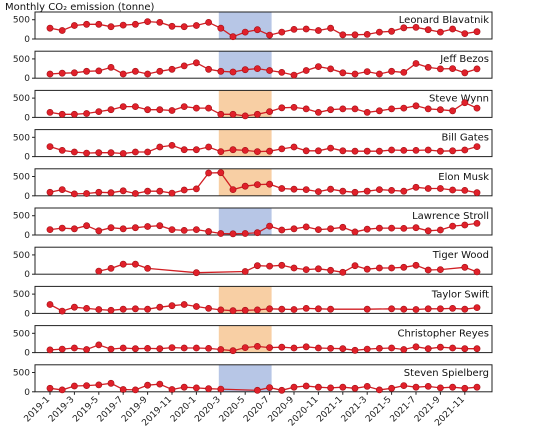  I want to click on series-name: Christopher Reyes, so click(443, 334).